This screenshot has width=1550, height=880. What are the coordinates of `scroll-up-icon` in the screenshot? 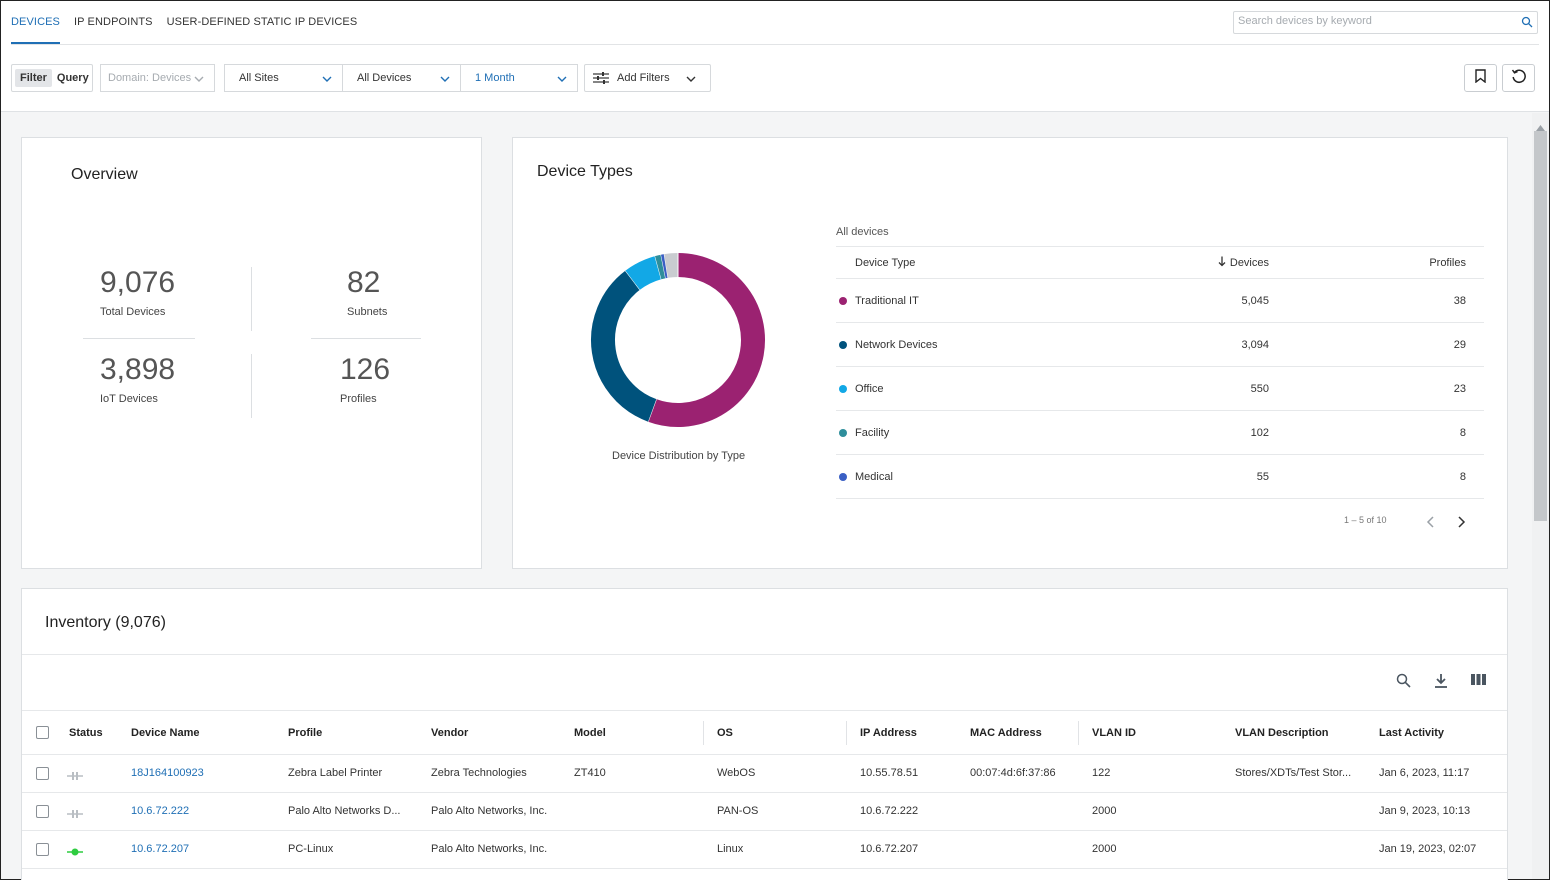 It's located at (1540, 127).